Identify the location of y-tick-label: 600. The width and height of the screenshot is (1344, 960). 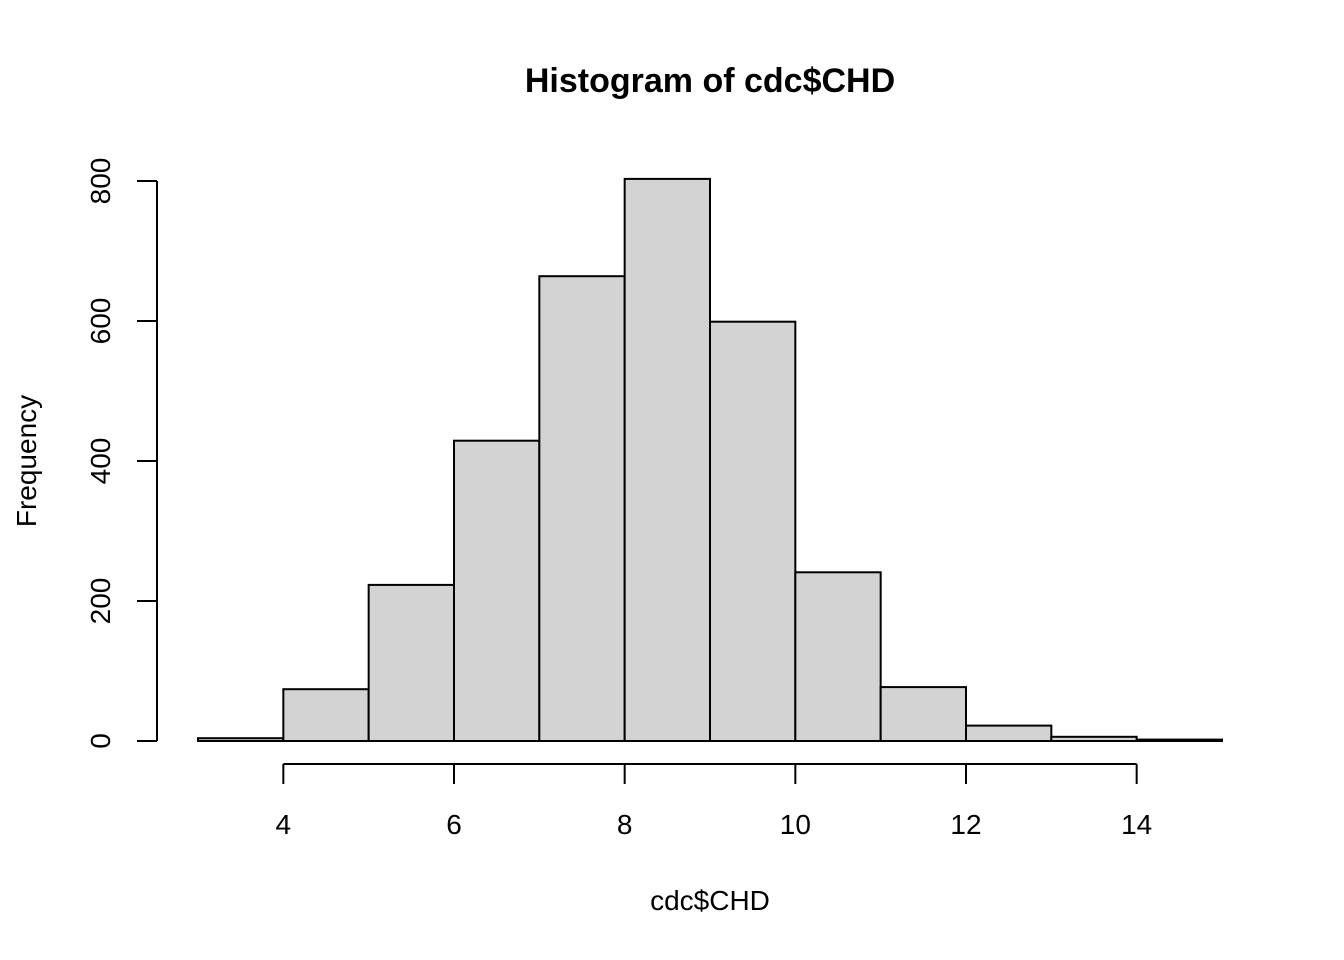
(100, 321).